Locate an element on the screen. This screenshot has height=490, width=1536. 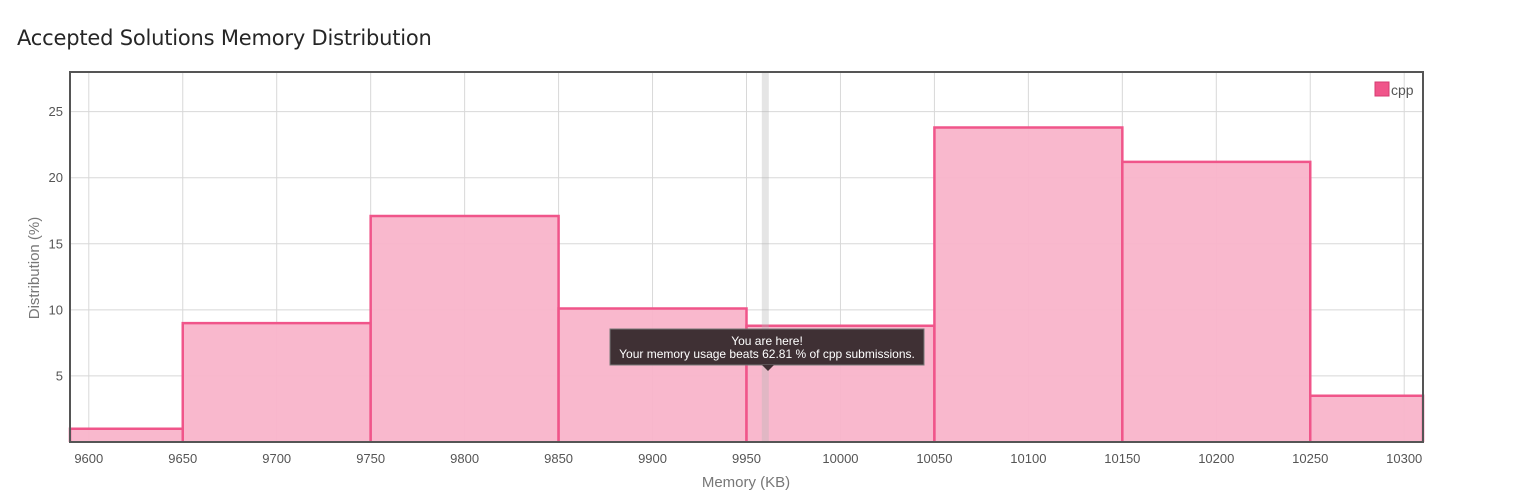
x-tick-label: 9850 is located at coordinates (558, 458).